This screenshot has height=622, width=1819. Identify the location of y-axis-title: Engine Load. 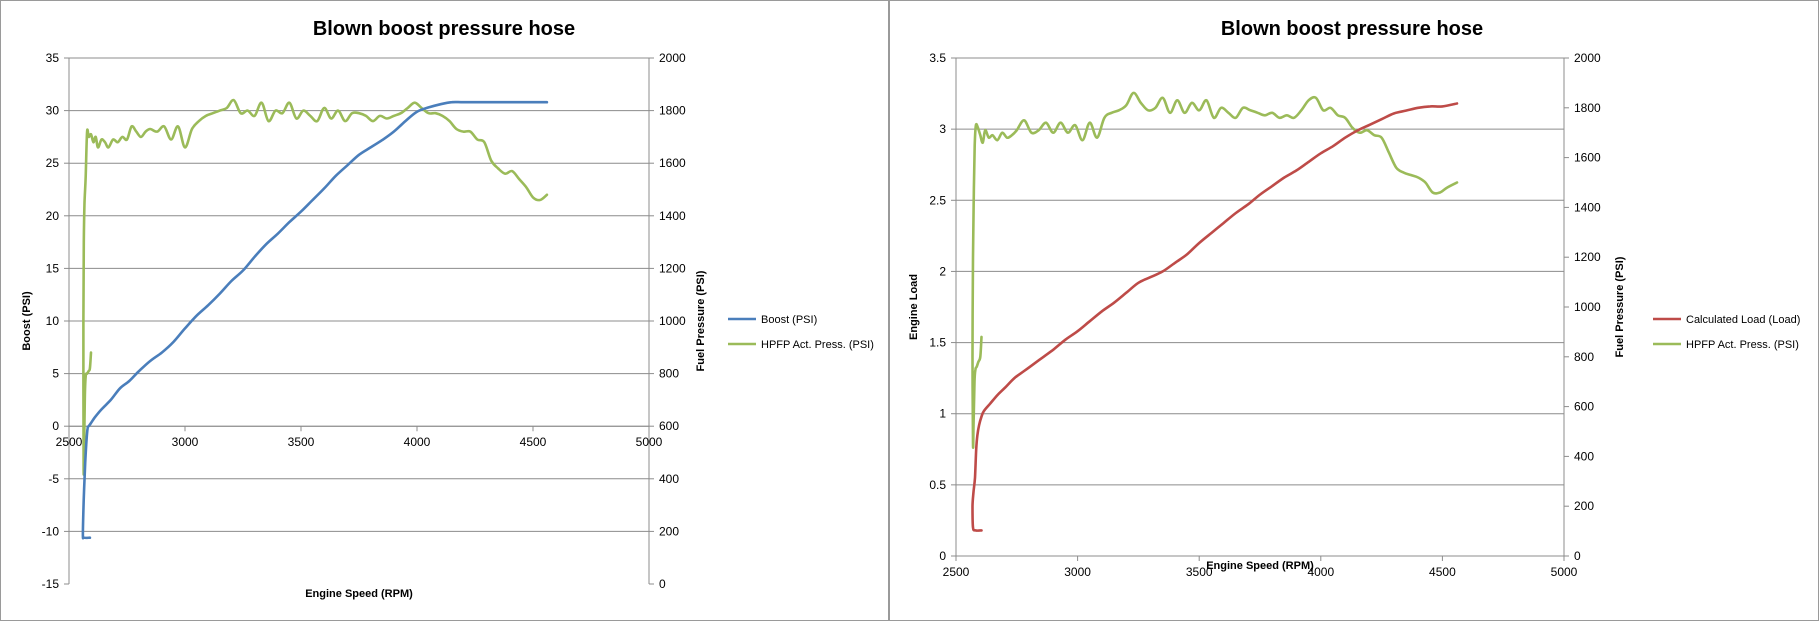
(914, 307).